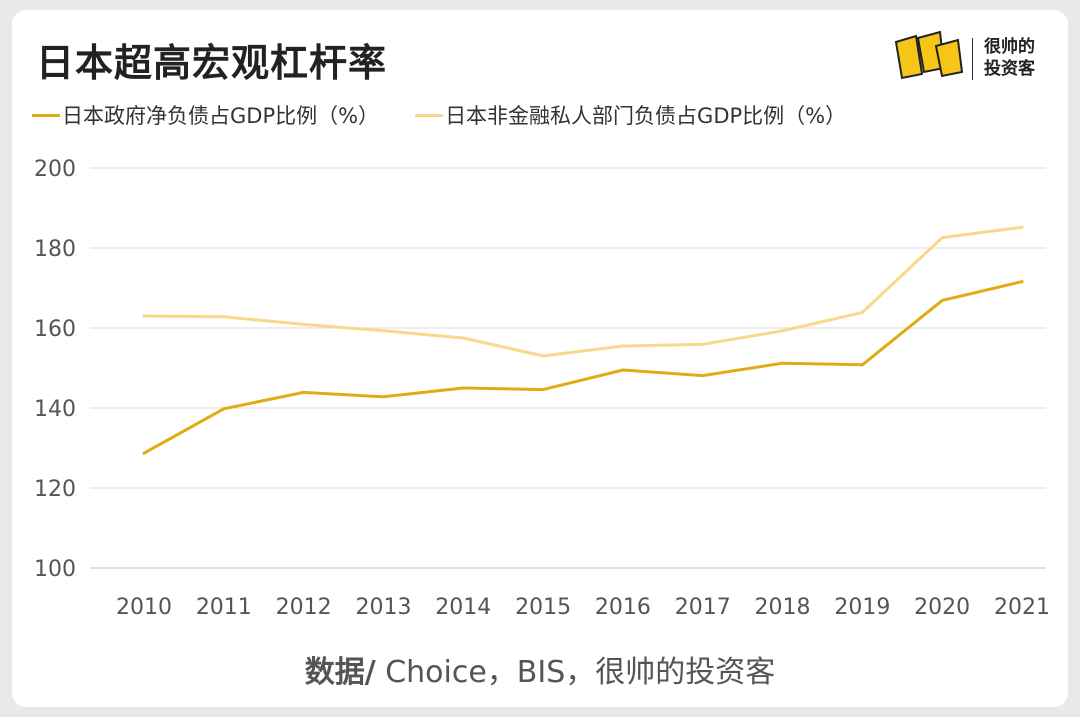 Image resolution: width=1080 pixels, height=717 pixels. Describe the element at coordinates (144, 316) in the screenshot. I see `series-2-point-2010` at that location.